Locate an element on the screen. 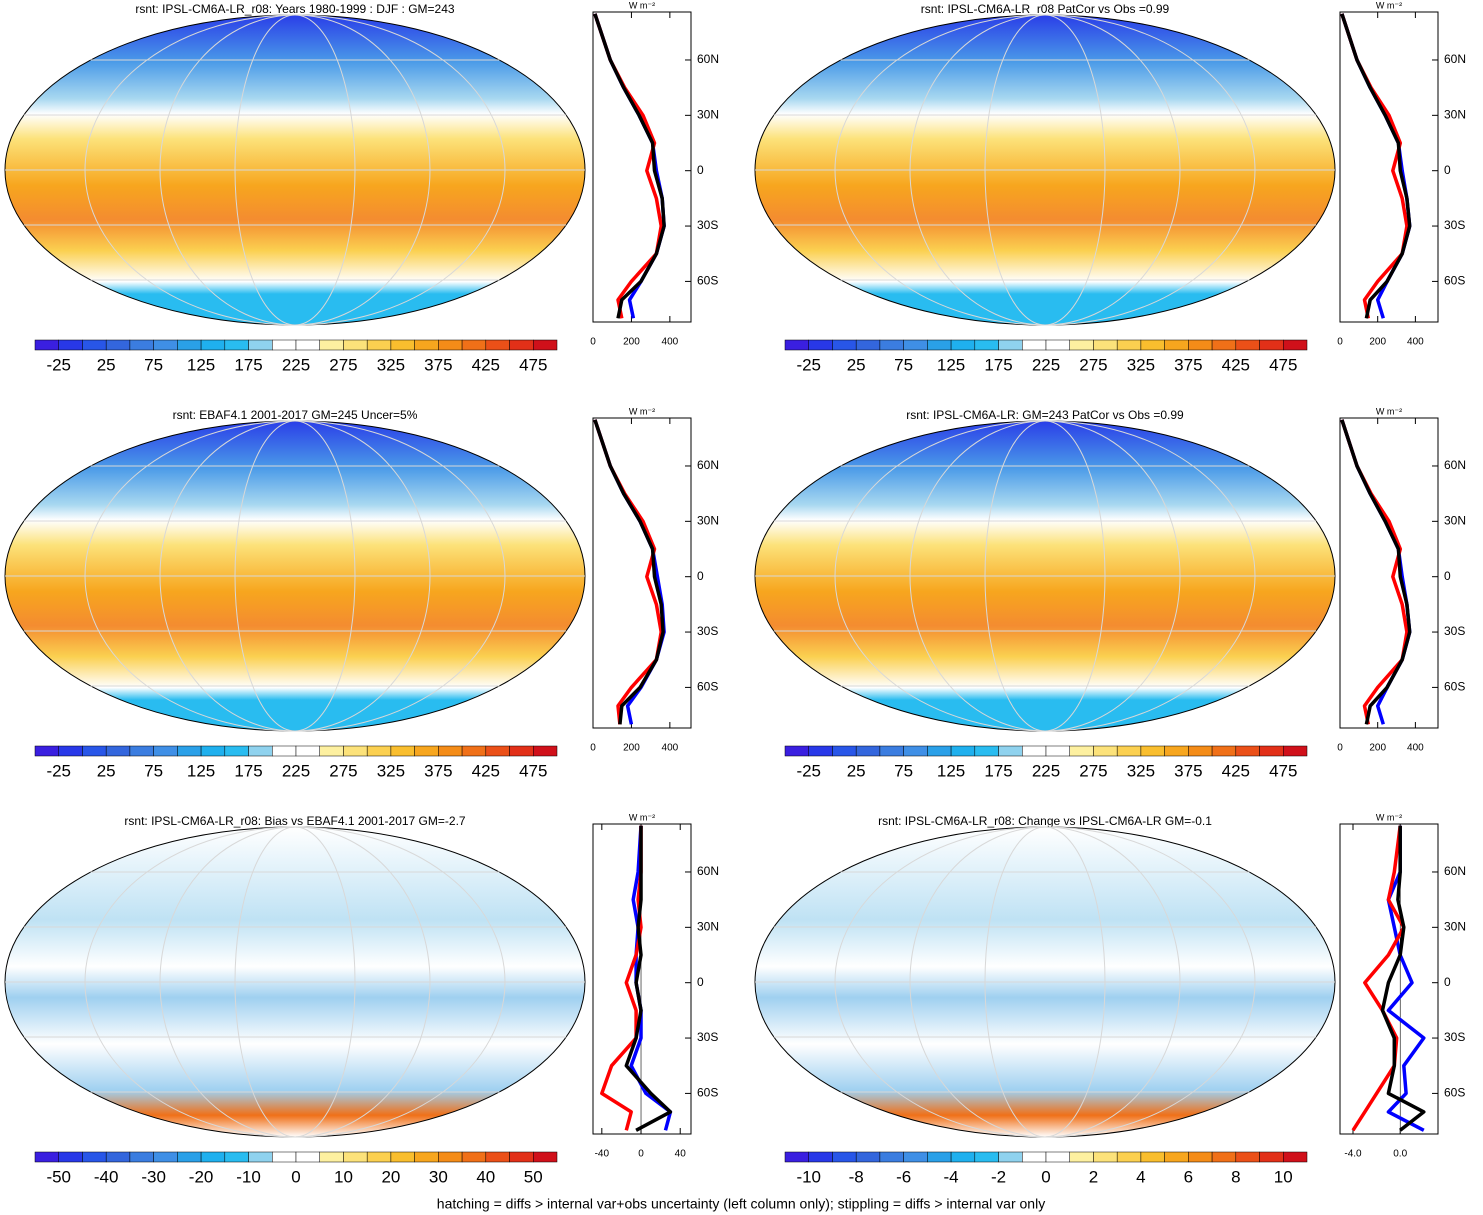 This screenshot has width=1483, height=1215. colorbar-label: -10 is located at coordinates (248, 1176).